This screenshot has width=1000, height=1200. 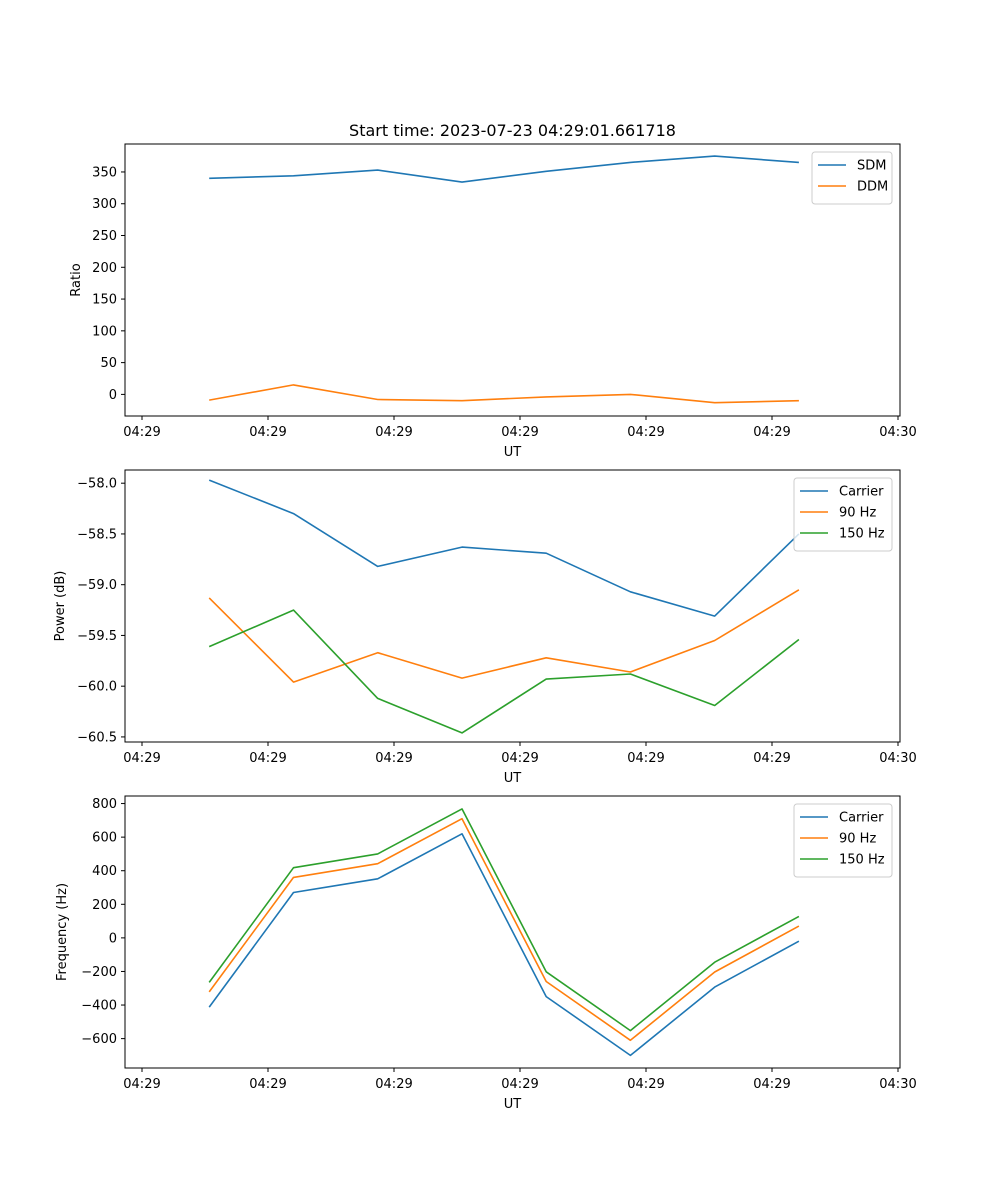 I want to click on power-y-tick-label: −59.0, so click(x=97, y=585).